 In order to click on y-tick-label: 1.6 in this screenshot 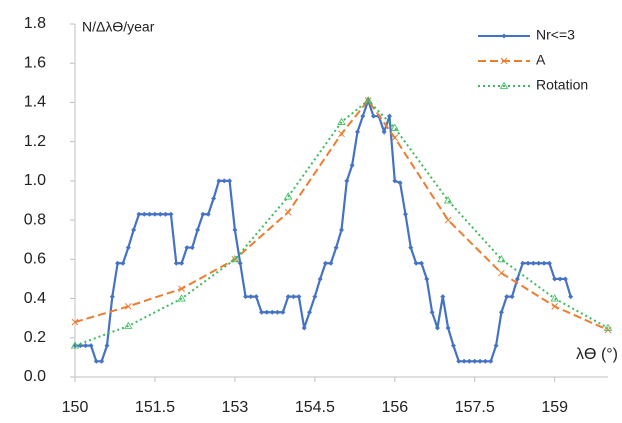, I will do `click(35, 62)`.